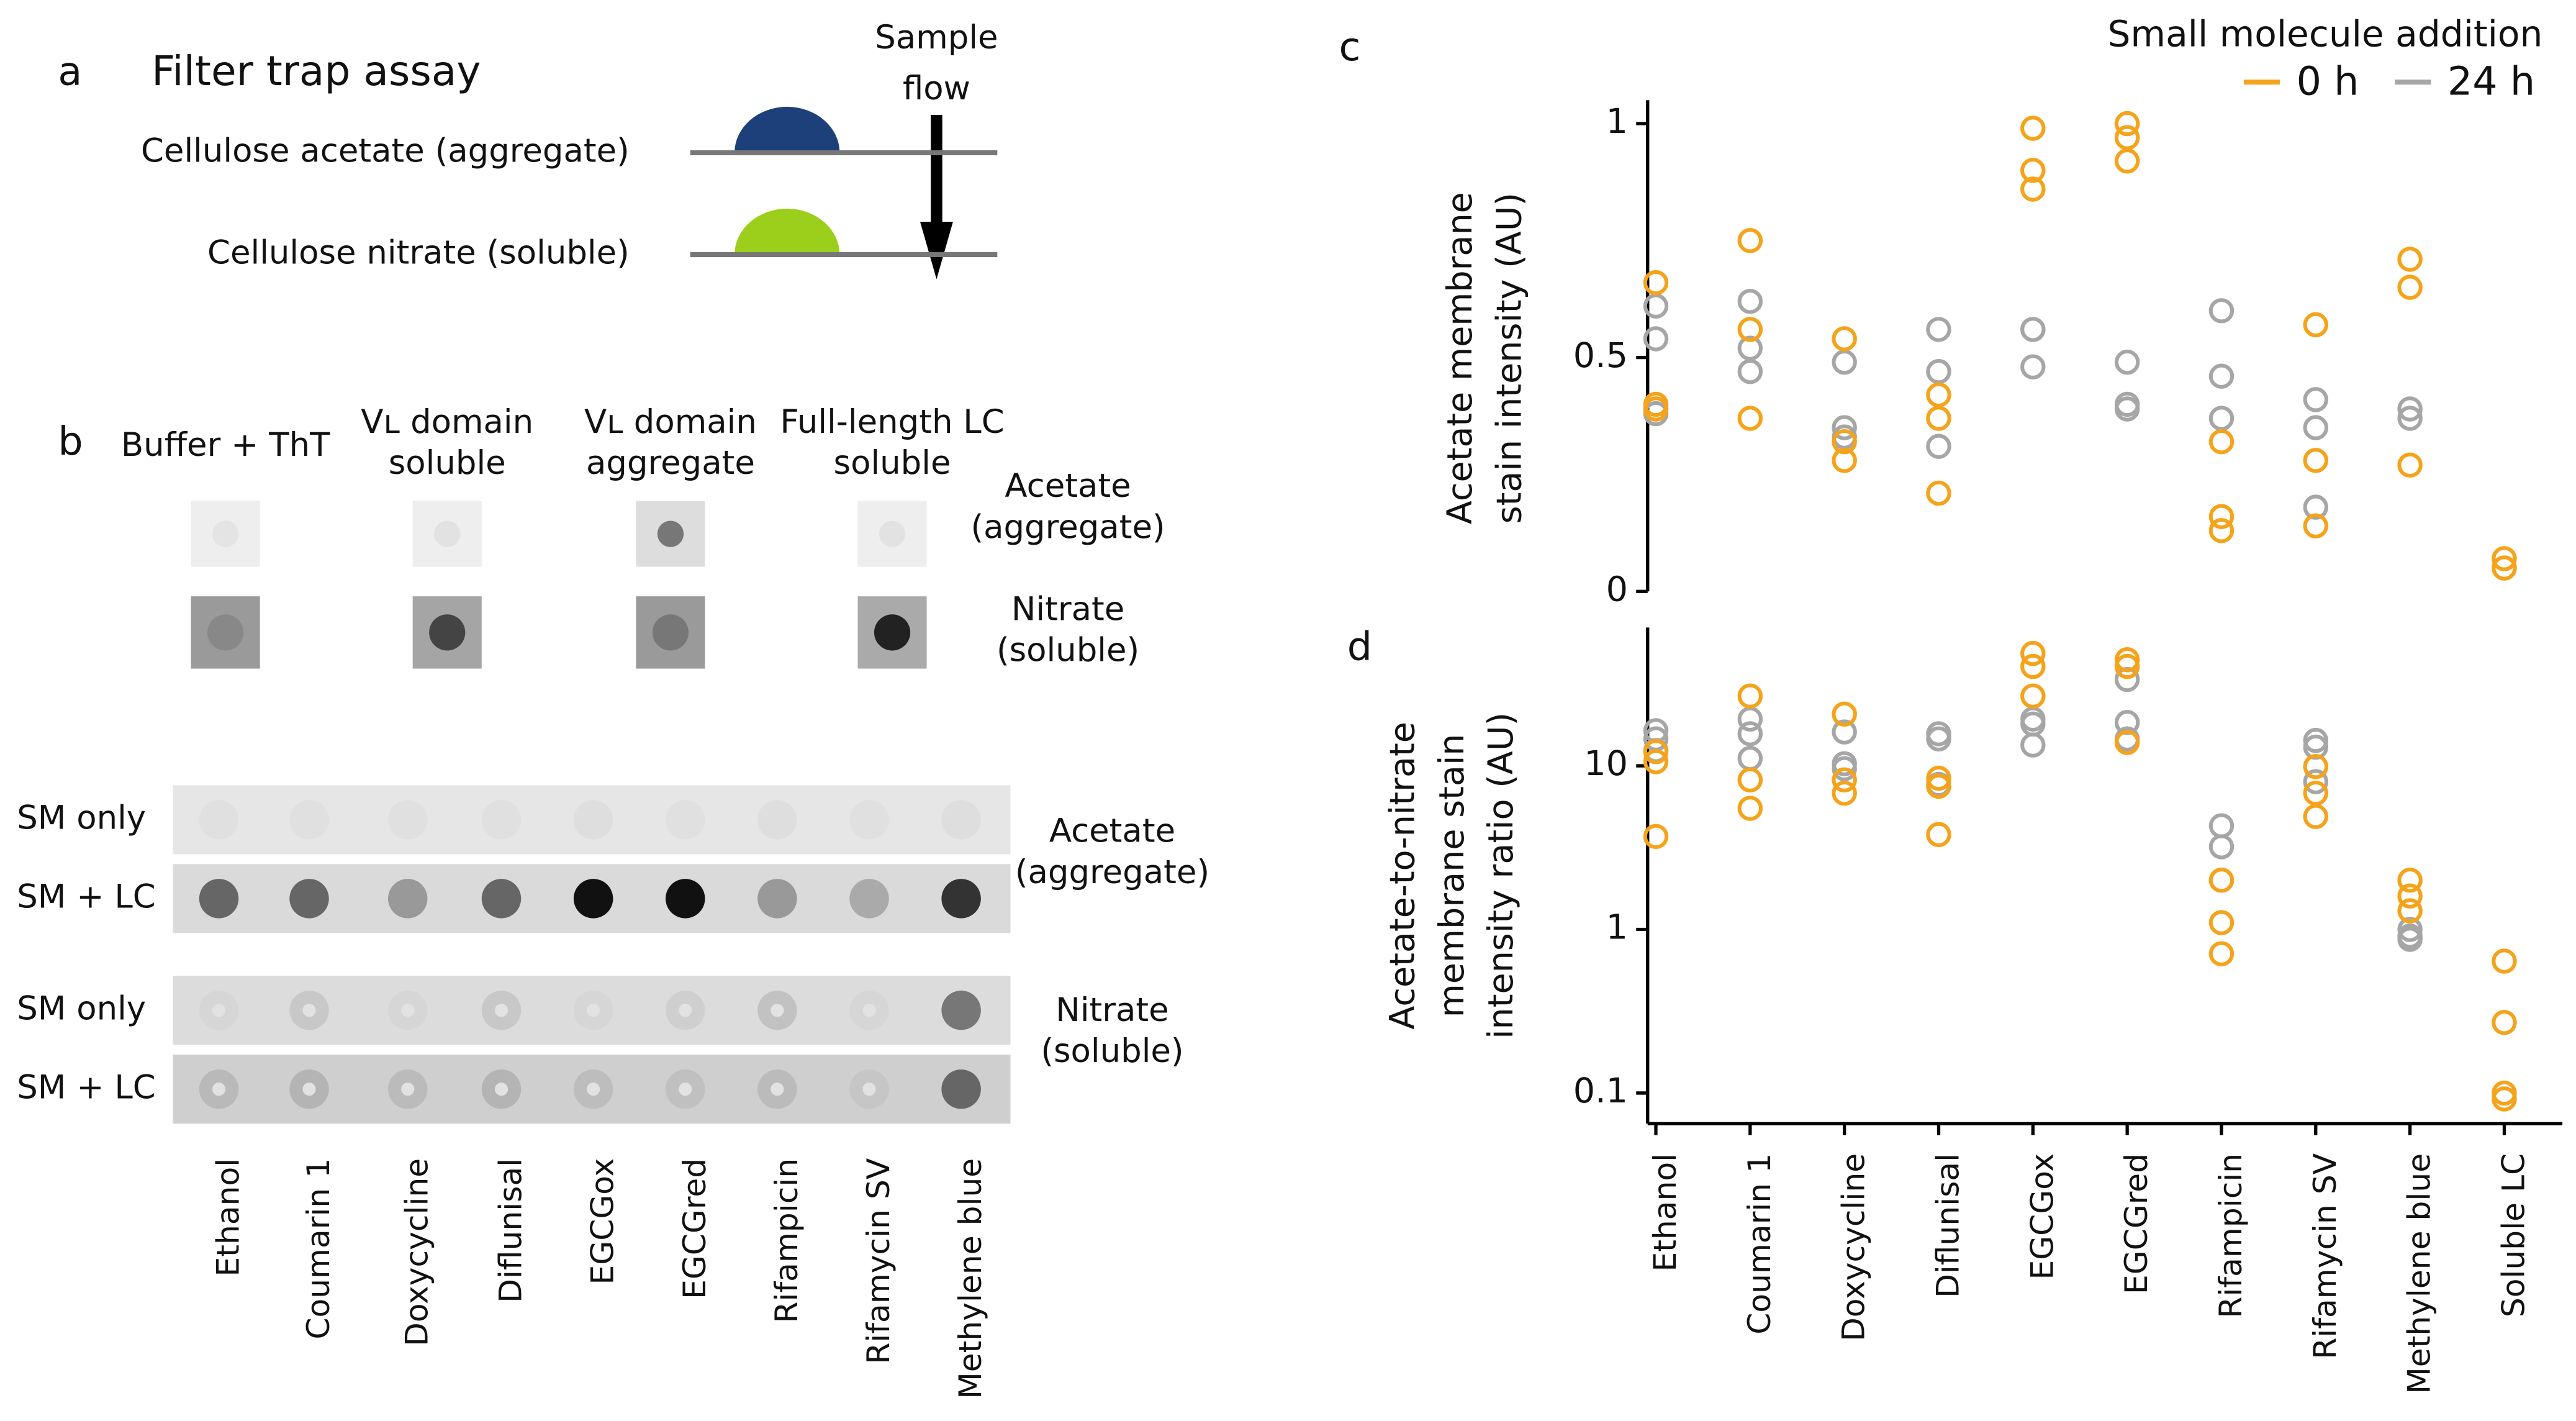 The height and width of the screenshot is (1421, 2576). What do you see at coordinates (316, 71) in the screenshot?
I see `panel-title: Filter trap assay` at bounding box center [316, 71].